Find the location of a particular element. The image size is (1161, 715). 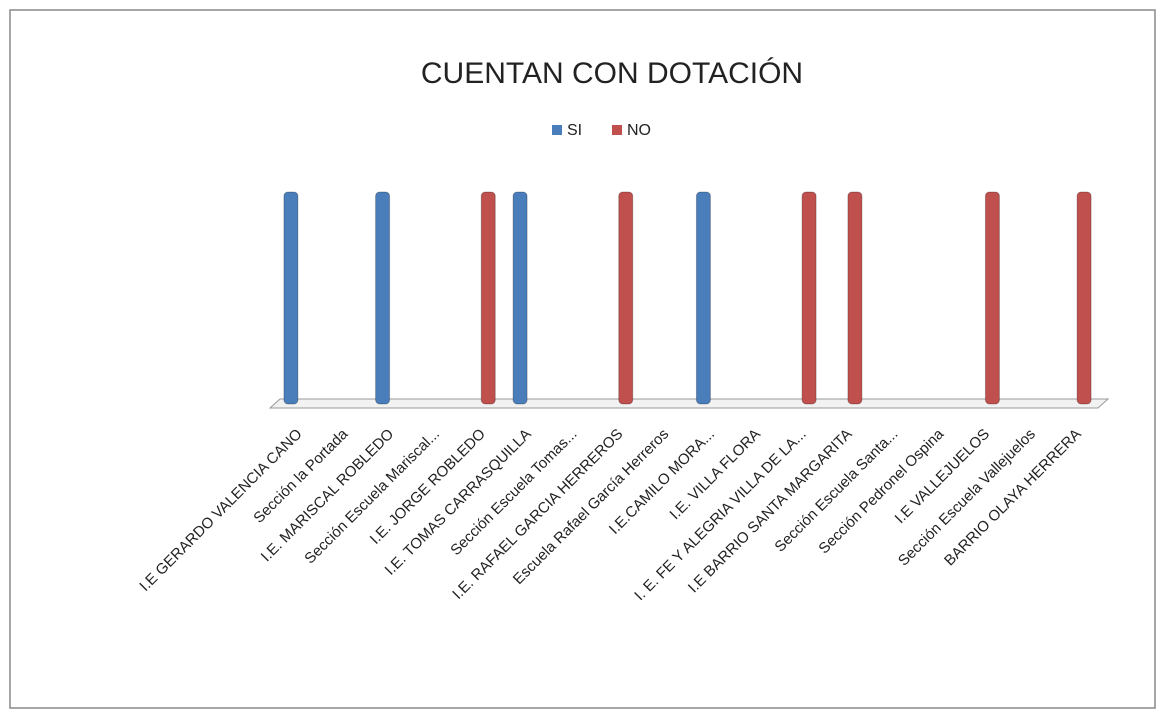

floor is located at coordinates (689, 403).